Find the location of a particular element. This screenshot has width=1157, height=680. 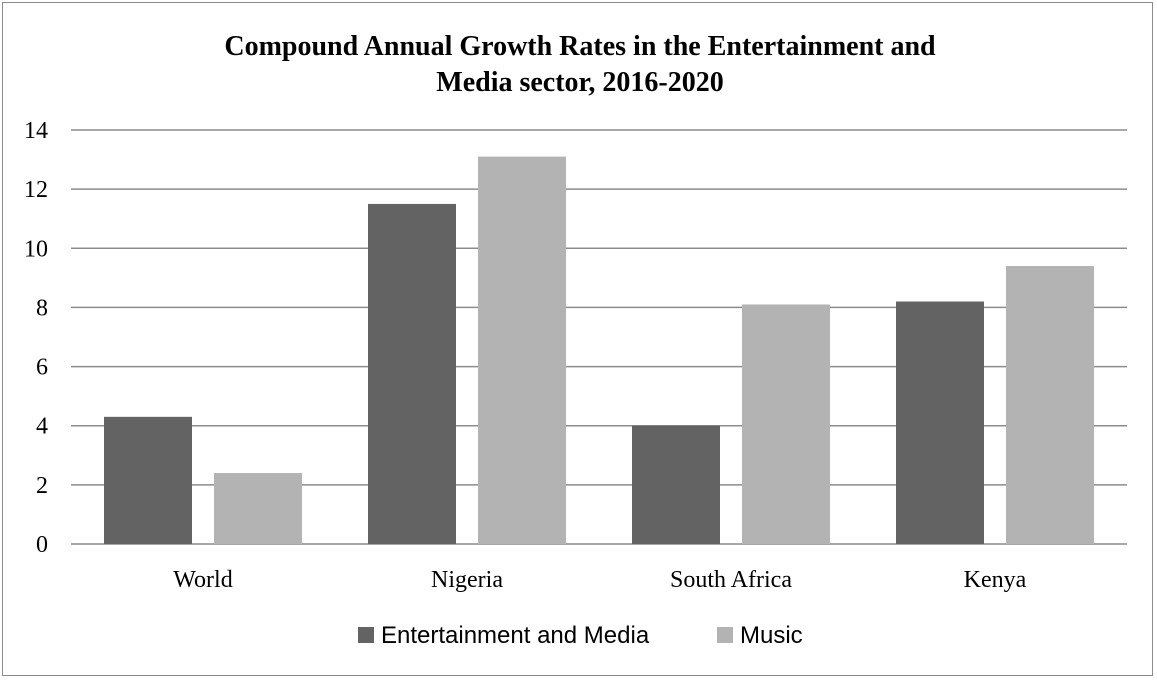

x-axis-labels: World Nigeria South Africa Kenya is located at coordinates (599, 580).